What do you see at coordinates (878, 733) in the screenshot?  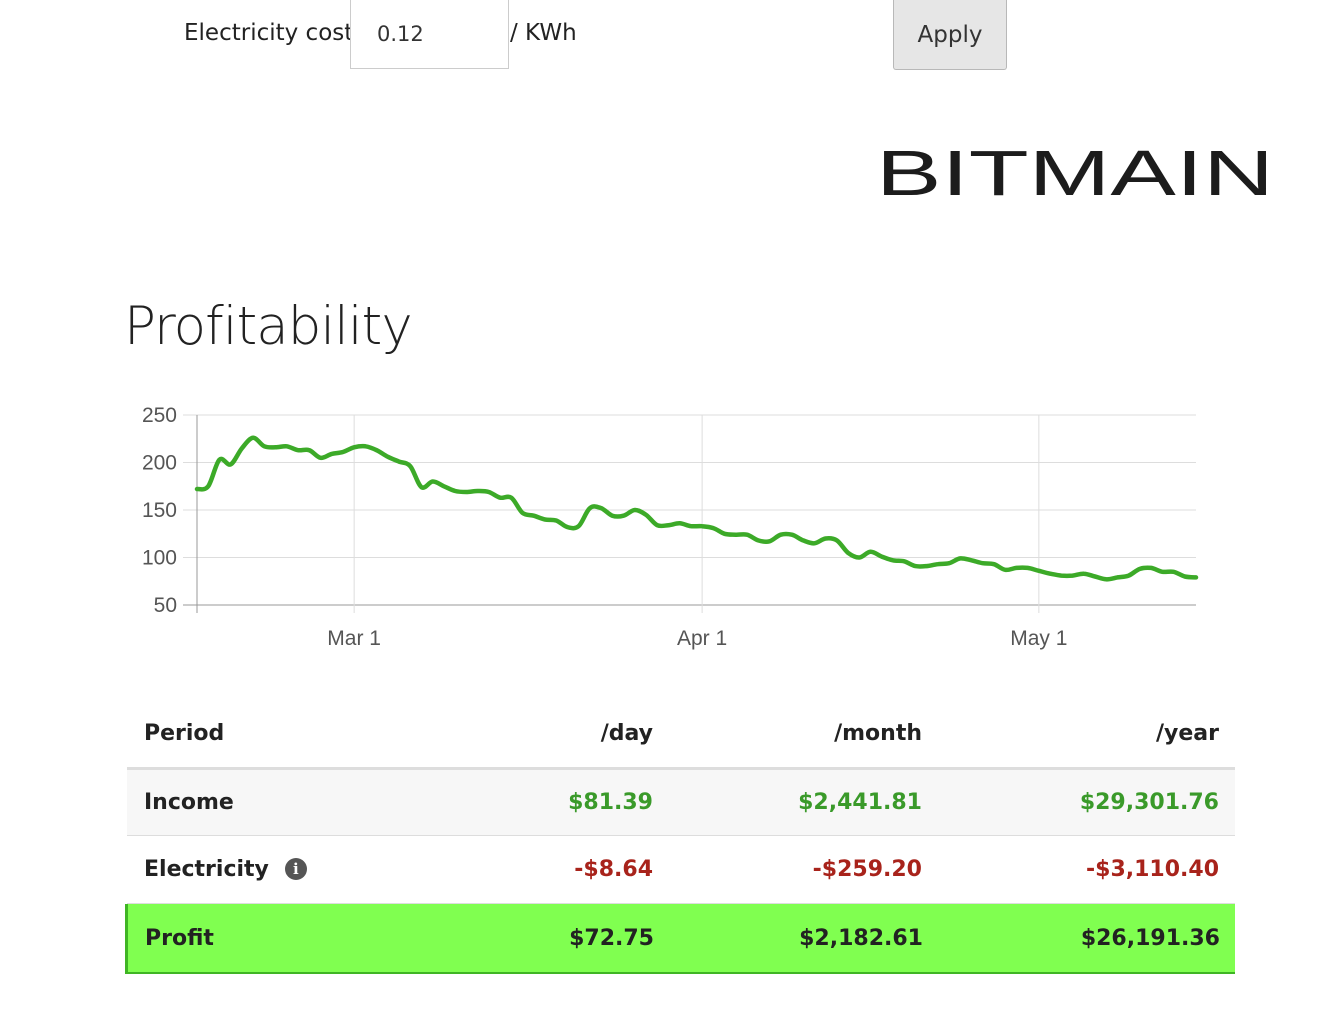 I see `header-month: /month` at bounding box center [878, 733].